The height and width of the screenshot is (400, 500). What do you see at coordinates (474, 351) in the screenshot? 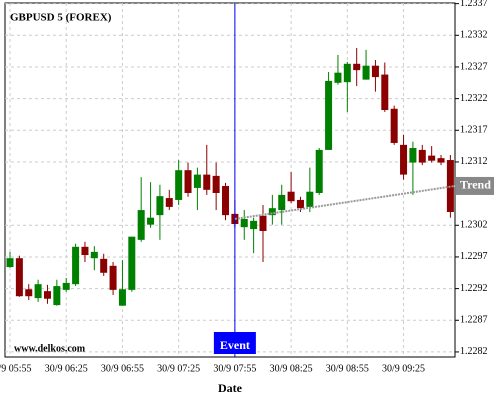
I see `y-tick-label: 1.2282` at bounding box center [474, 351].